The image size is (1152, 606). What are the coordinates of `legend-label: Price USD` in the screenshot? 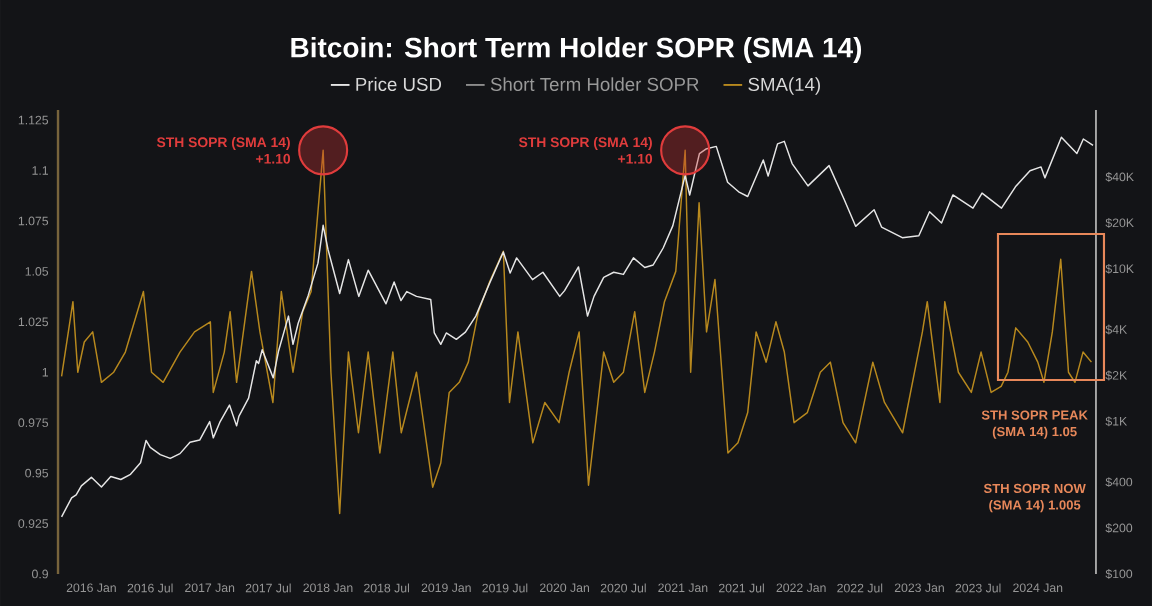 It's located at (399, 84).